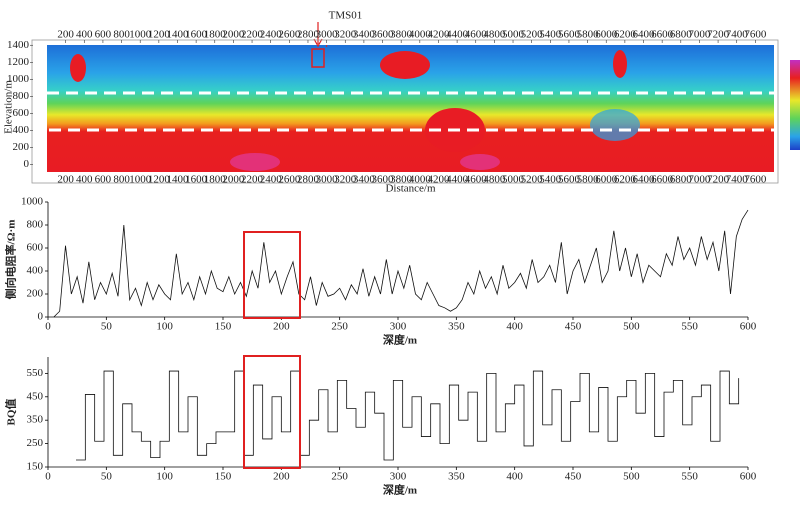  What do you see at coordinates (327, 35) in the screenshot?
I see `x-tick-label: 3000` at bounding box center [327, 35].